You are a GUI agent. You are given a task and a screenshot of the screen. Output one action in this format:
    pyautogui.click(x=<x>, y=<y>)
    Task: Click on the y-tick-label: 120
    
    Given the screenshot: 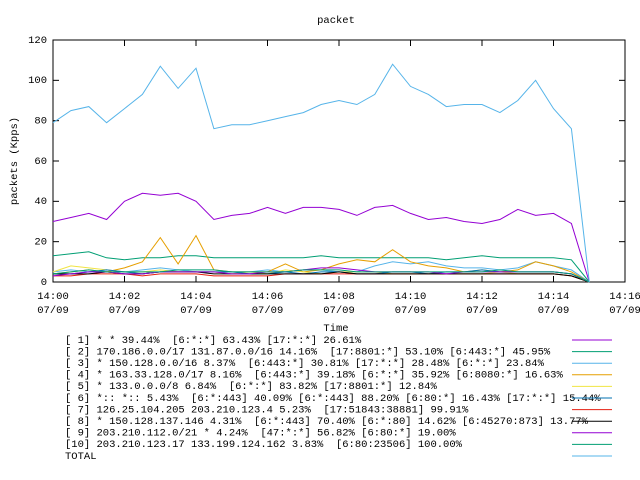 What is the action you would take?
    pyautogui.click(x=37, y=41)
    